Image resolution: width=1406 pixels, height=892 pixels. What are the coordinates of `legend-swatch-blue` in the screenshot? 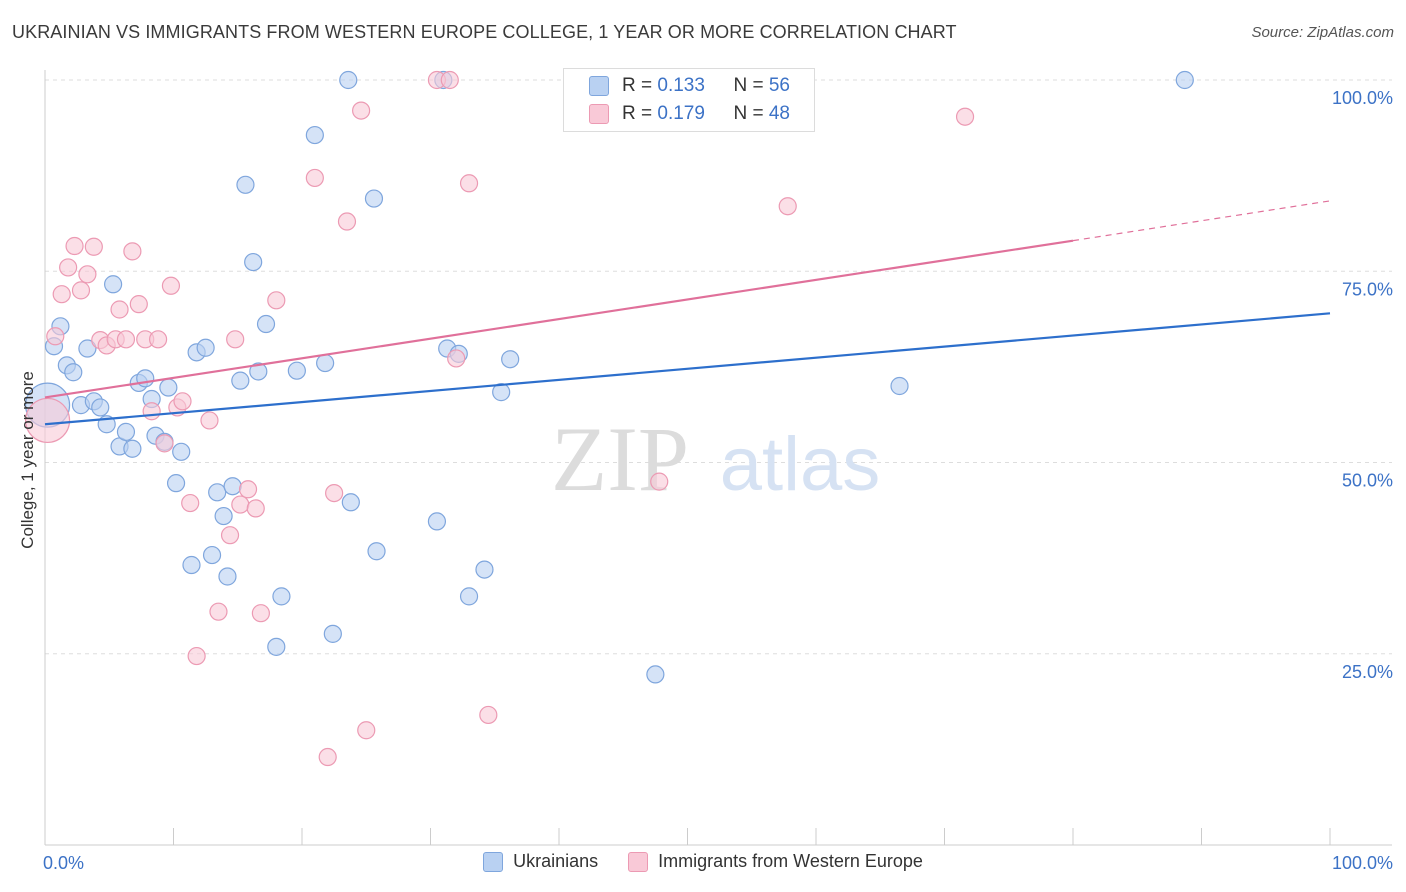 It's located at (493, 861).